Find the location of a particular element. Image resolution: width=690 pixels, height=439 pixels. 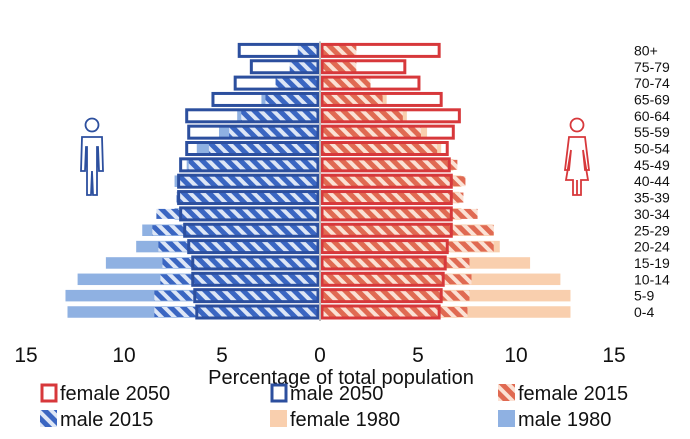

x-tick-label-5: 10 is located at coordinates (515, 355).